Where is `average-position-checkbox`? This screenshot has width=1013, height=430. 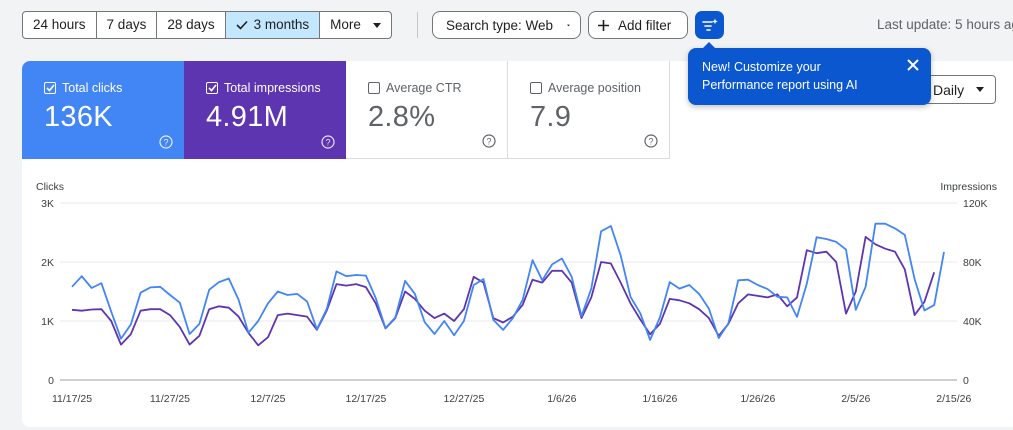 average-position-checkbox is located at coordinates (536, 88).